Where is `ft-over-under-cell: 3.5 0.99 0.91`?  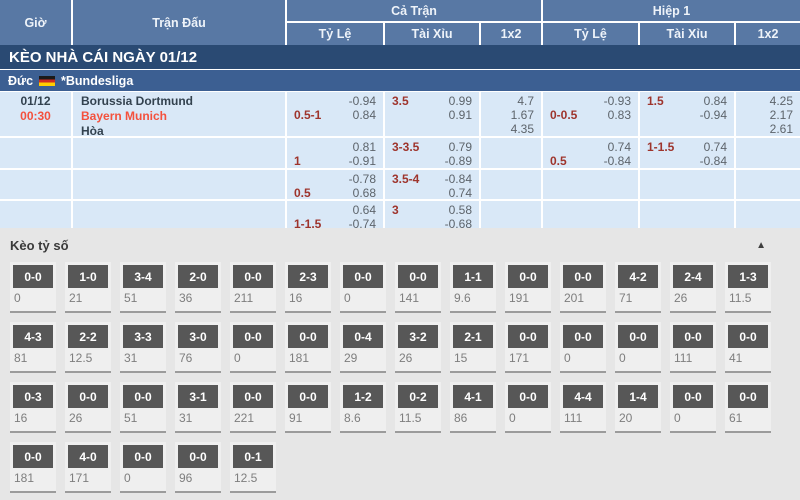 ft-over-under-cell: 3.5 0.99 0.91 is located at coordinates (432, 114).